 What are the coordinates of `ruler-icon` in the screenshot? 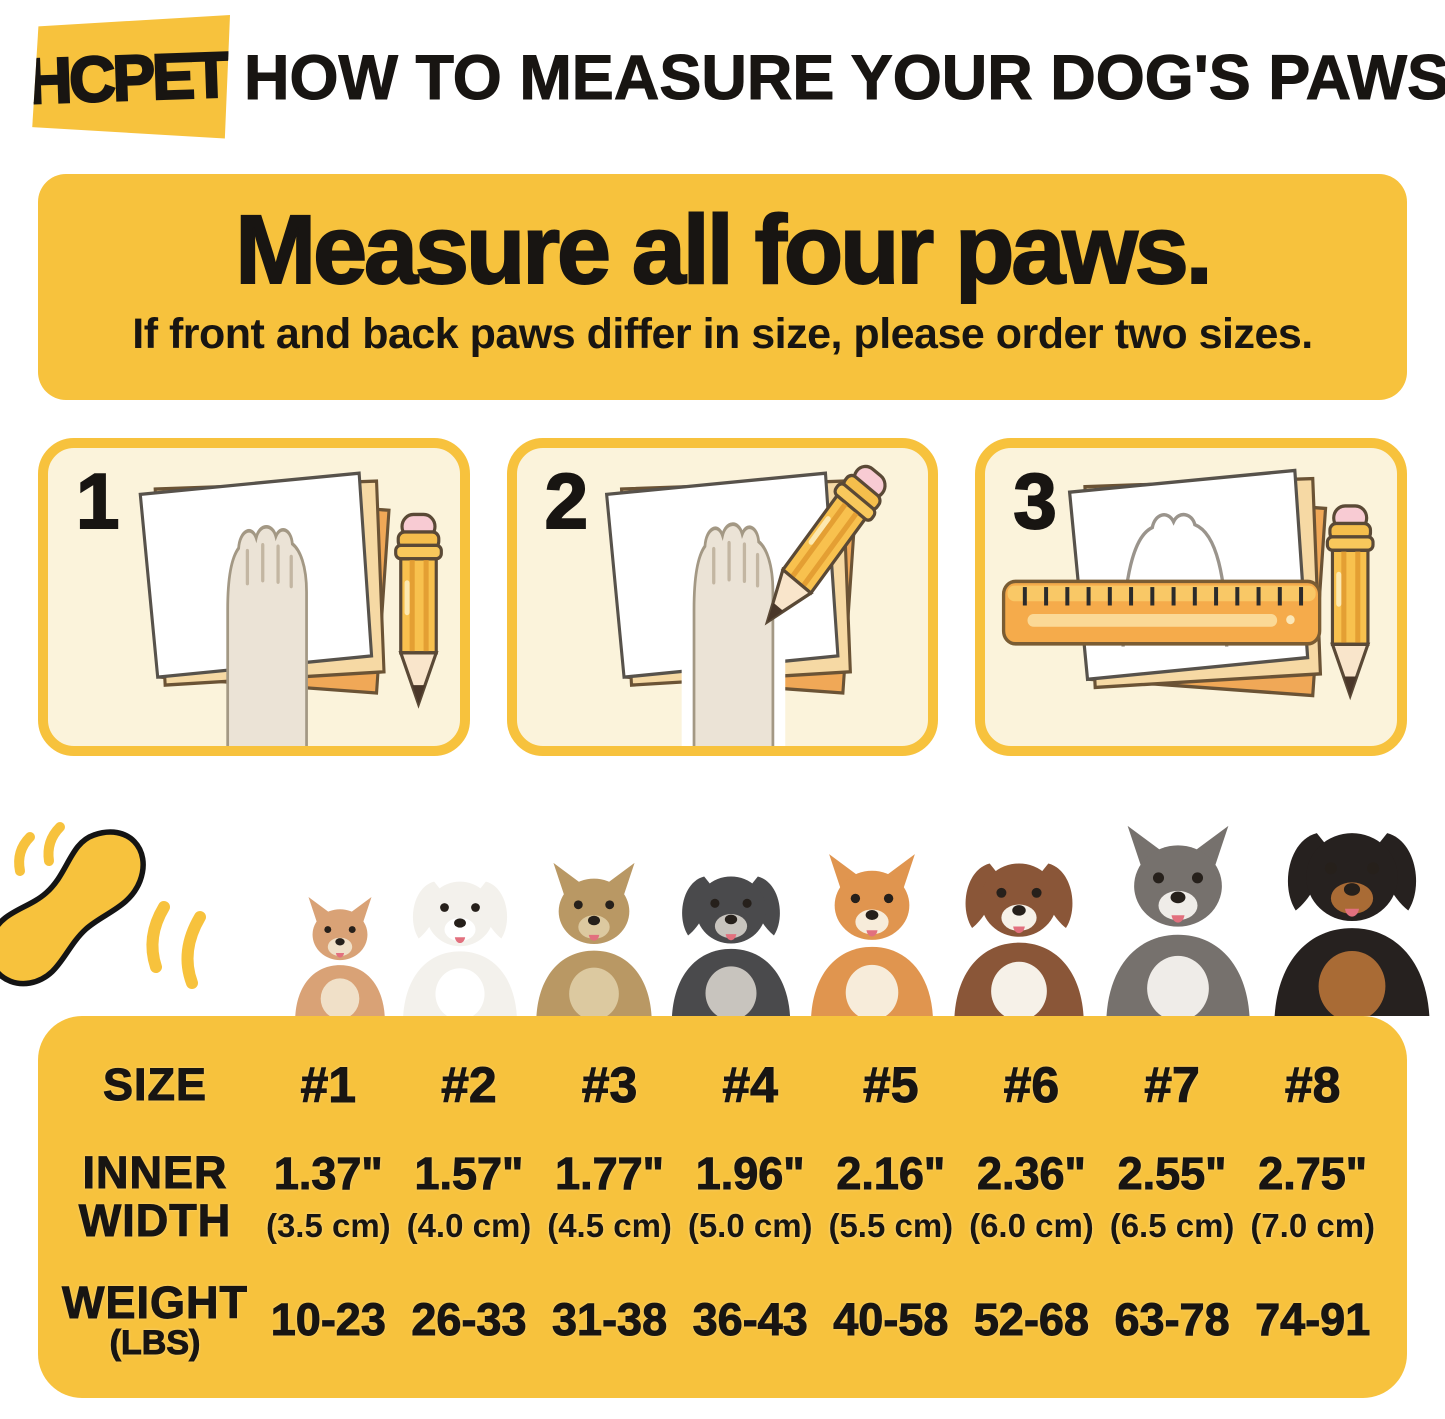 It's located at (1162, 612).